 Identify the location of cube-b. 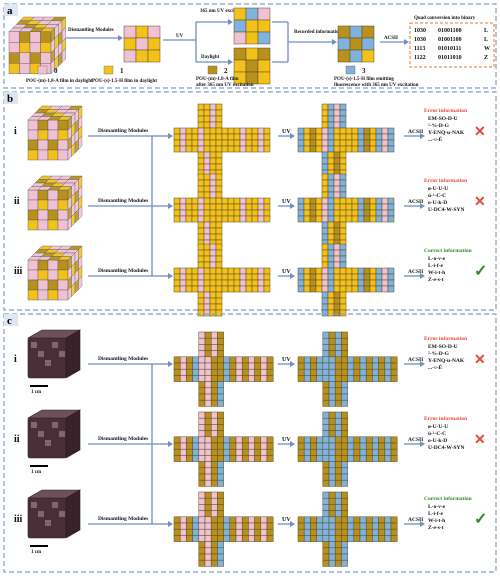
(55, 133).